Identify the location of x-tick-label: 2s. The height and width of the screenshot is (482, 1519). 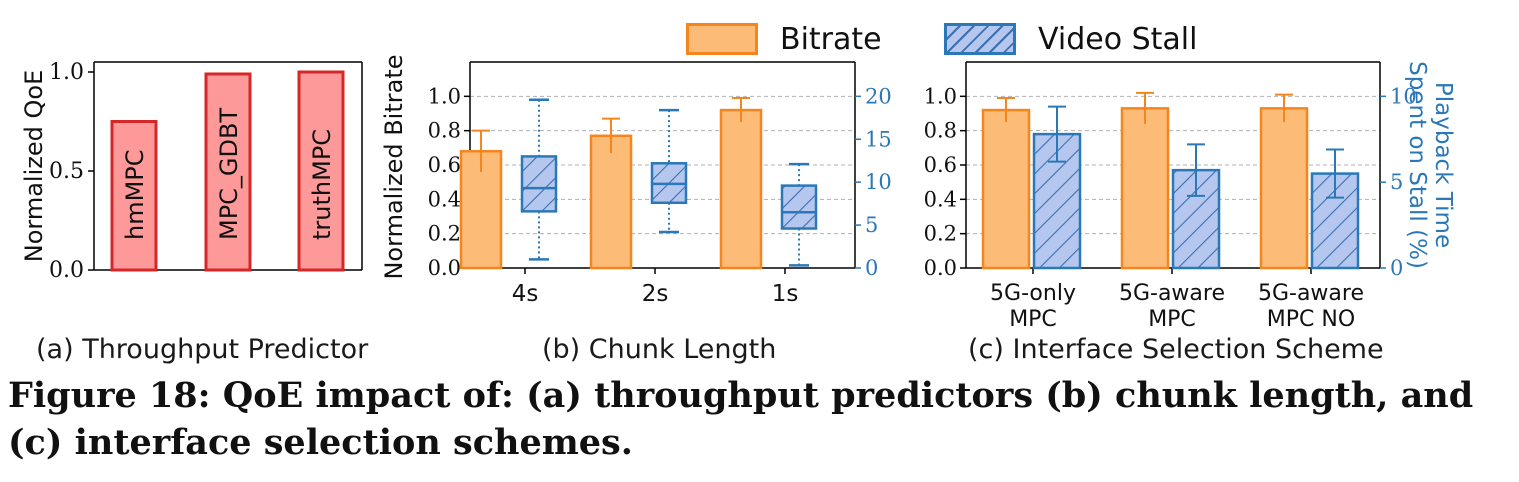
(655, 294).